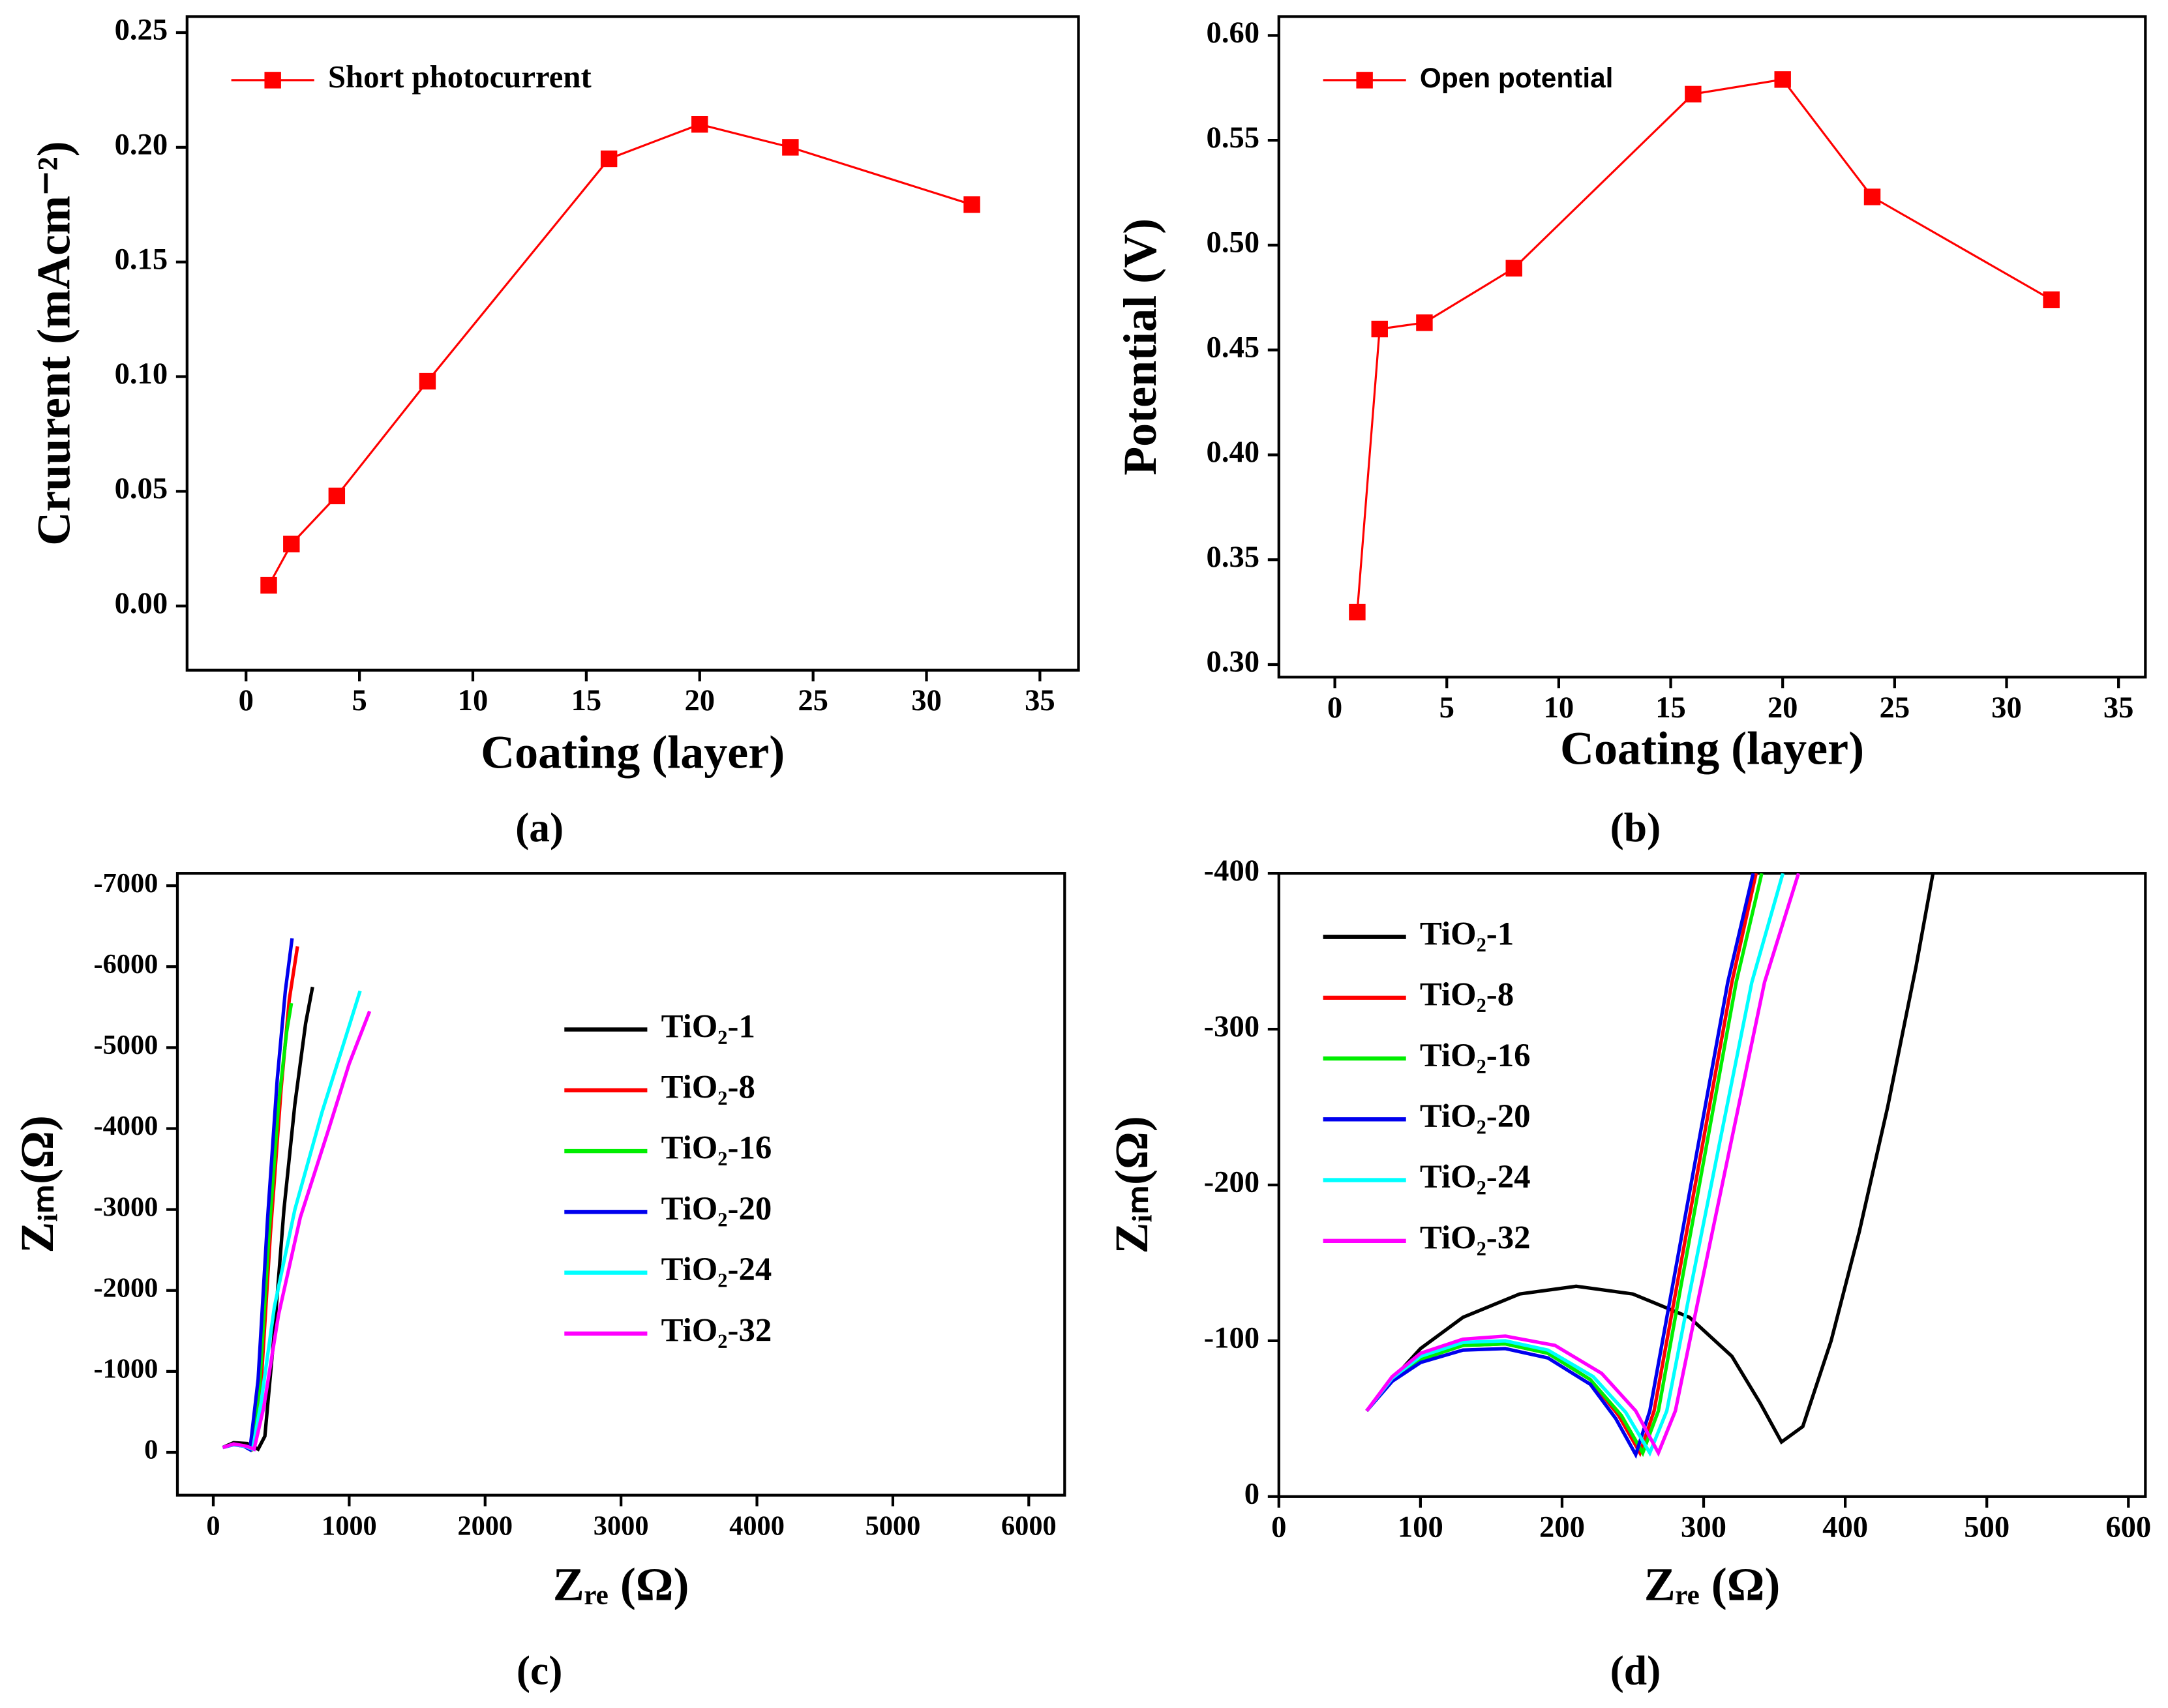  What do you see at coordinates (141, 603) in the screenshot?
I see `y-tick-label: 0.00` at bounding box center [141, 603].